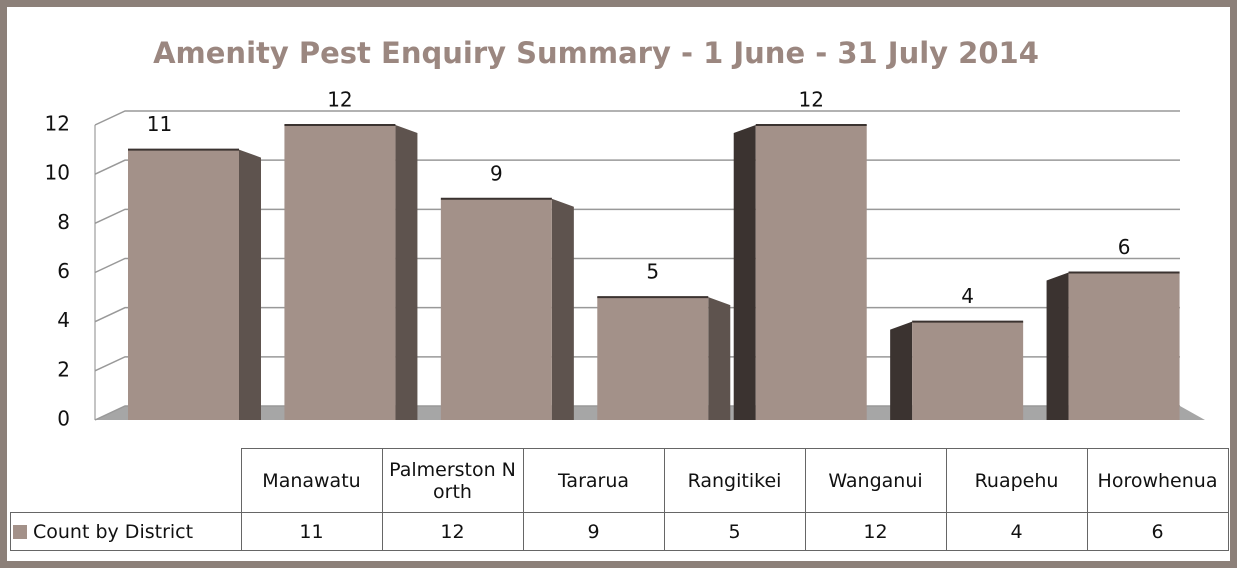 This screenshot has height=568, width=1237. What do you see at coordinates (593, 531) in the screenshot?
I see `table-value: 9` at bounding box center [593, 531].